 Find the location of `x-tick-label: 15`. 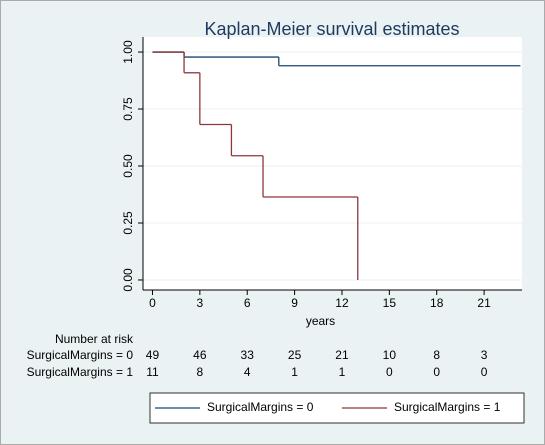

x-tick-label: 15 is located at coordinates (390, 303).